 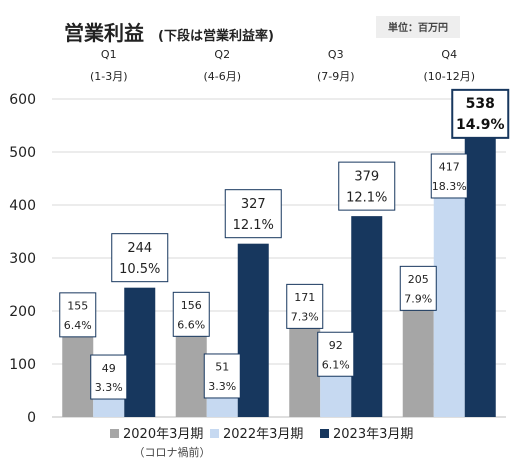 What do you see at coordinates (480, 125) in the screenshot?
I see `data-label-rate: 14.9%` at bounding box center [480, 125].